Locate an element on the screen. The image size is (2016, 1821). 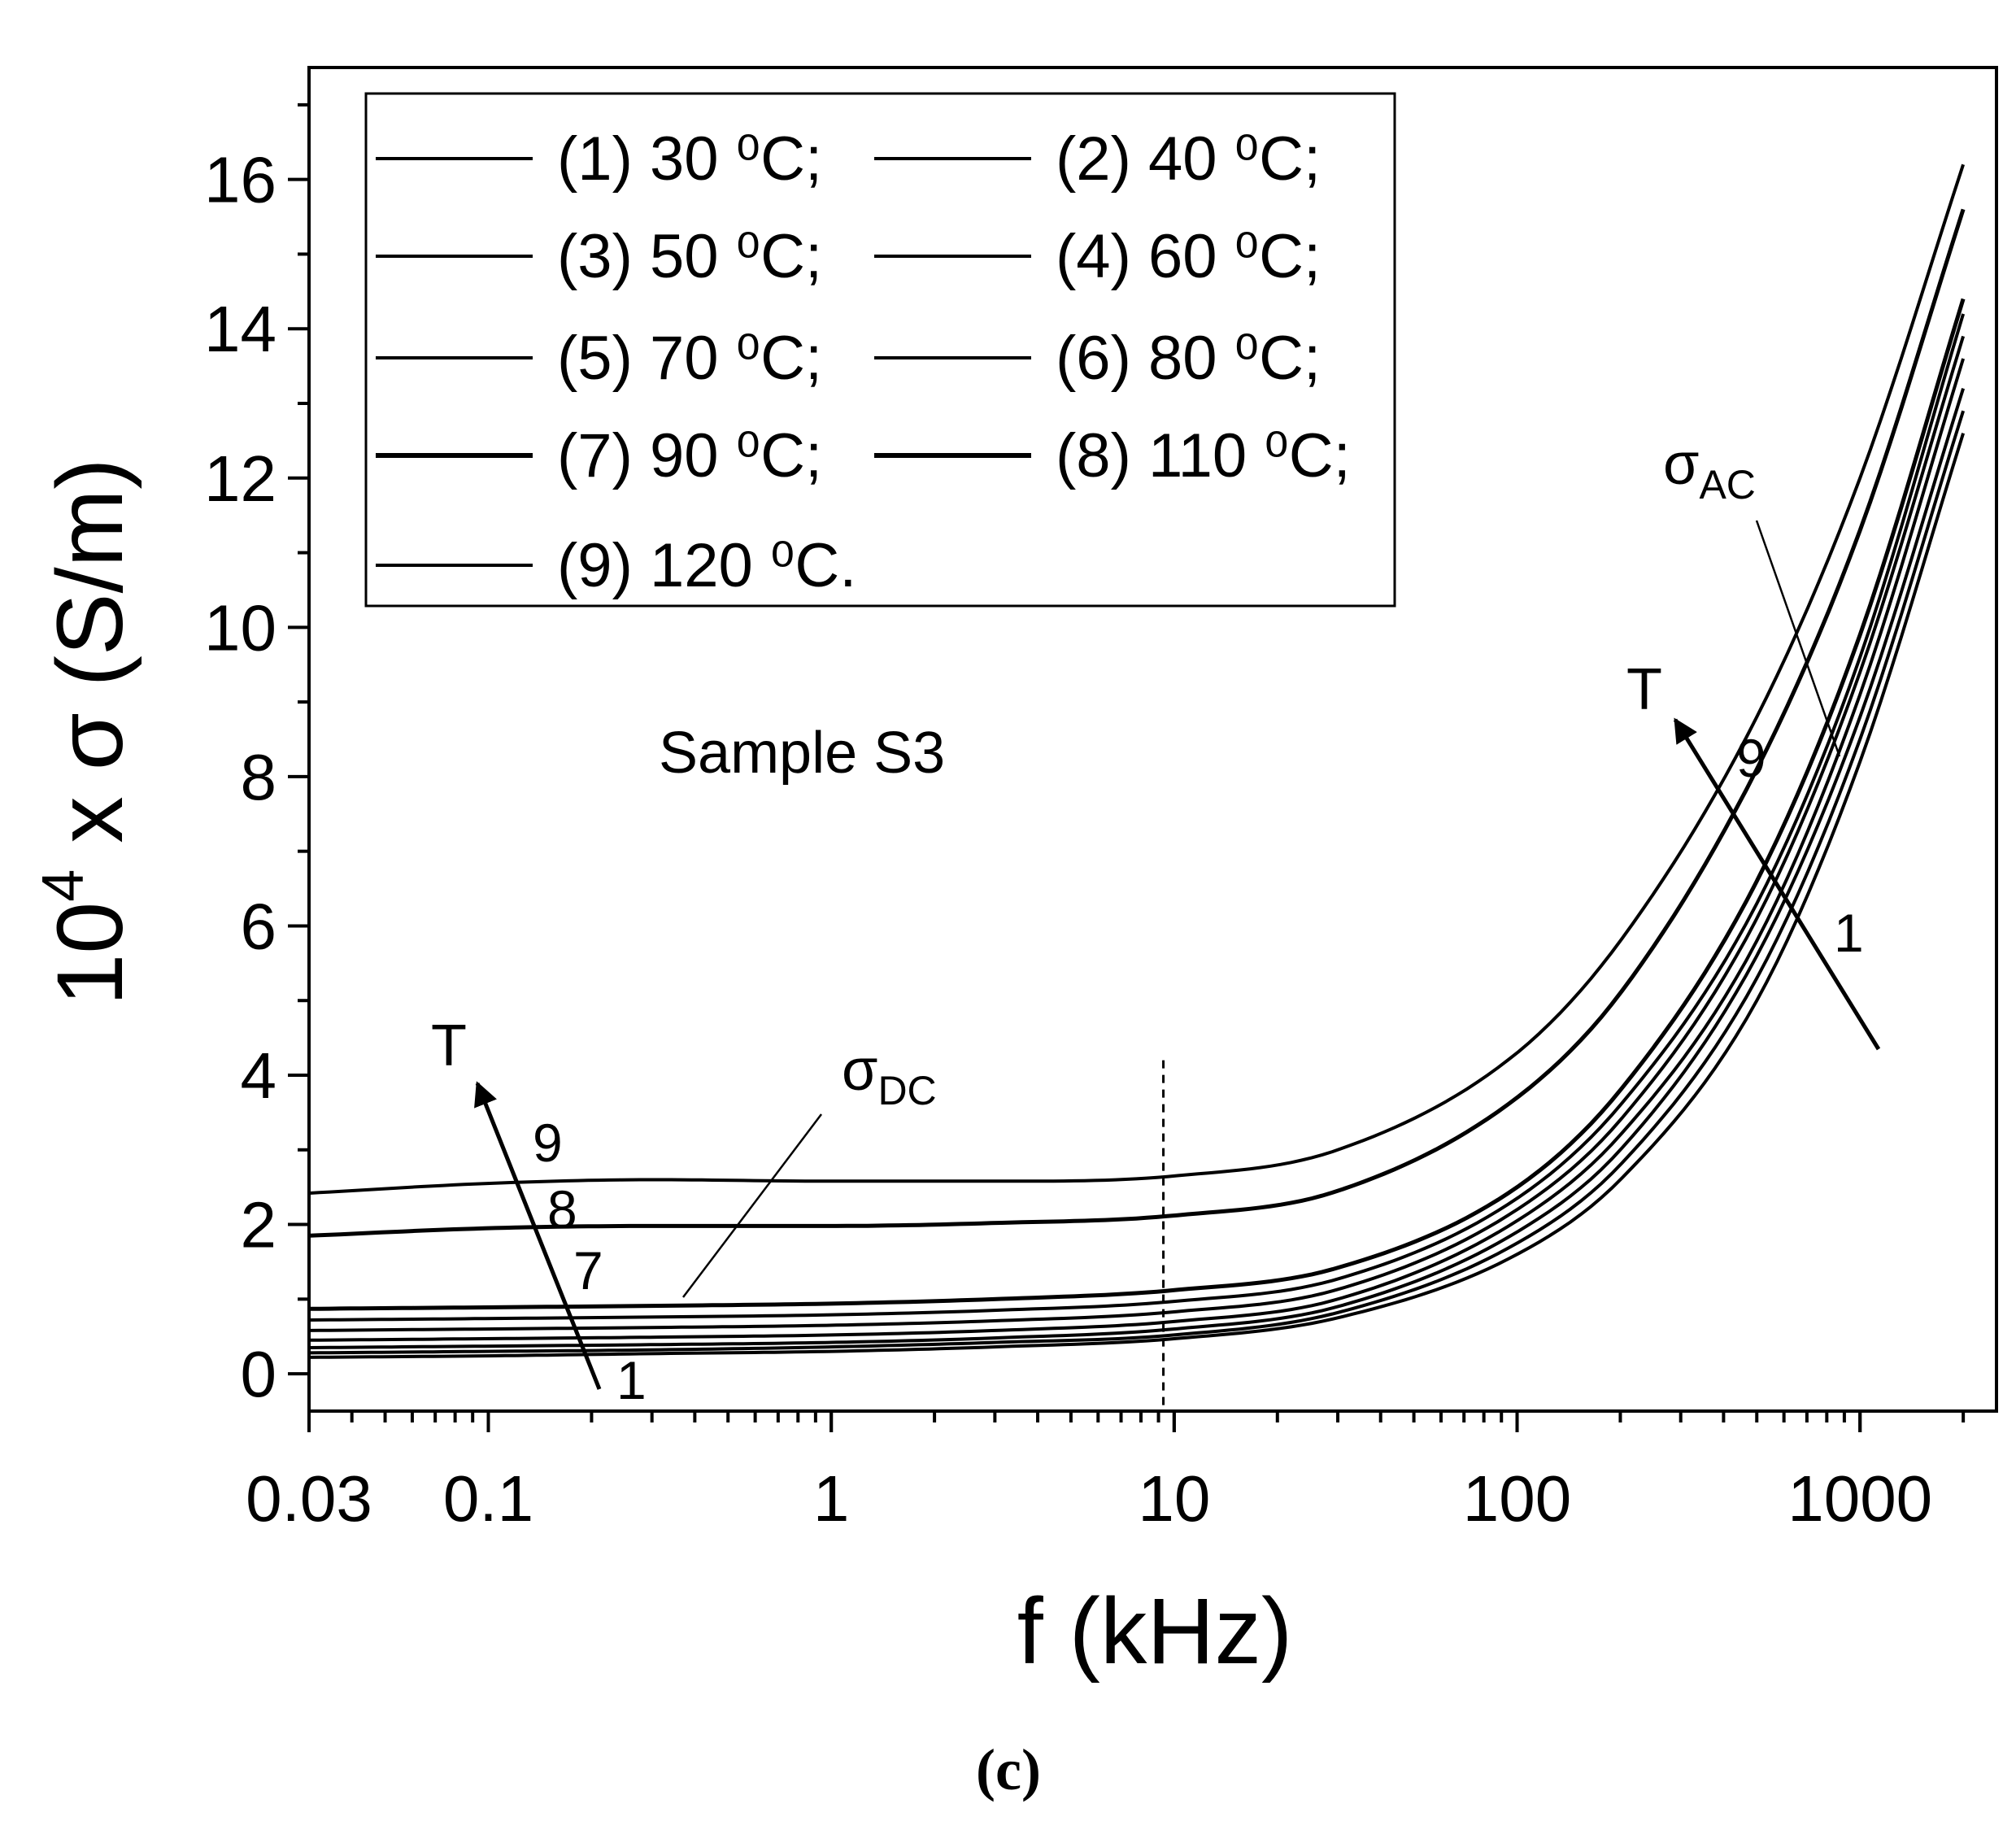
legend-label-1: (1) 30 ⁰C; is located at coordinates (689, 159).